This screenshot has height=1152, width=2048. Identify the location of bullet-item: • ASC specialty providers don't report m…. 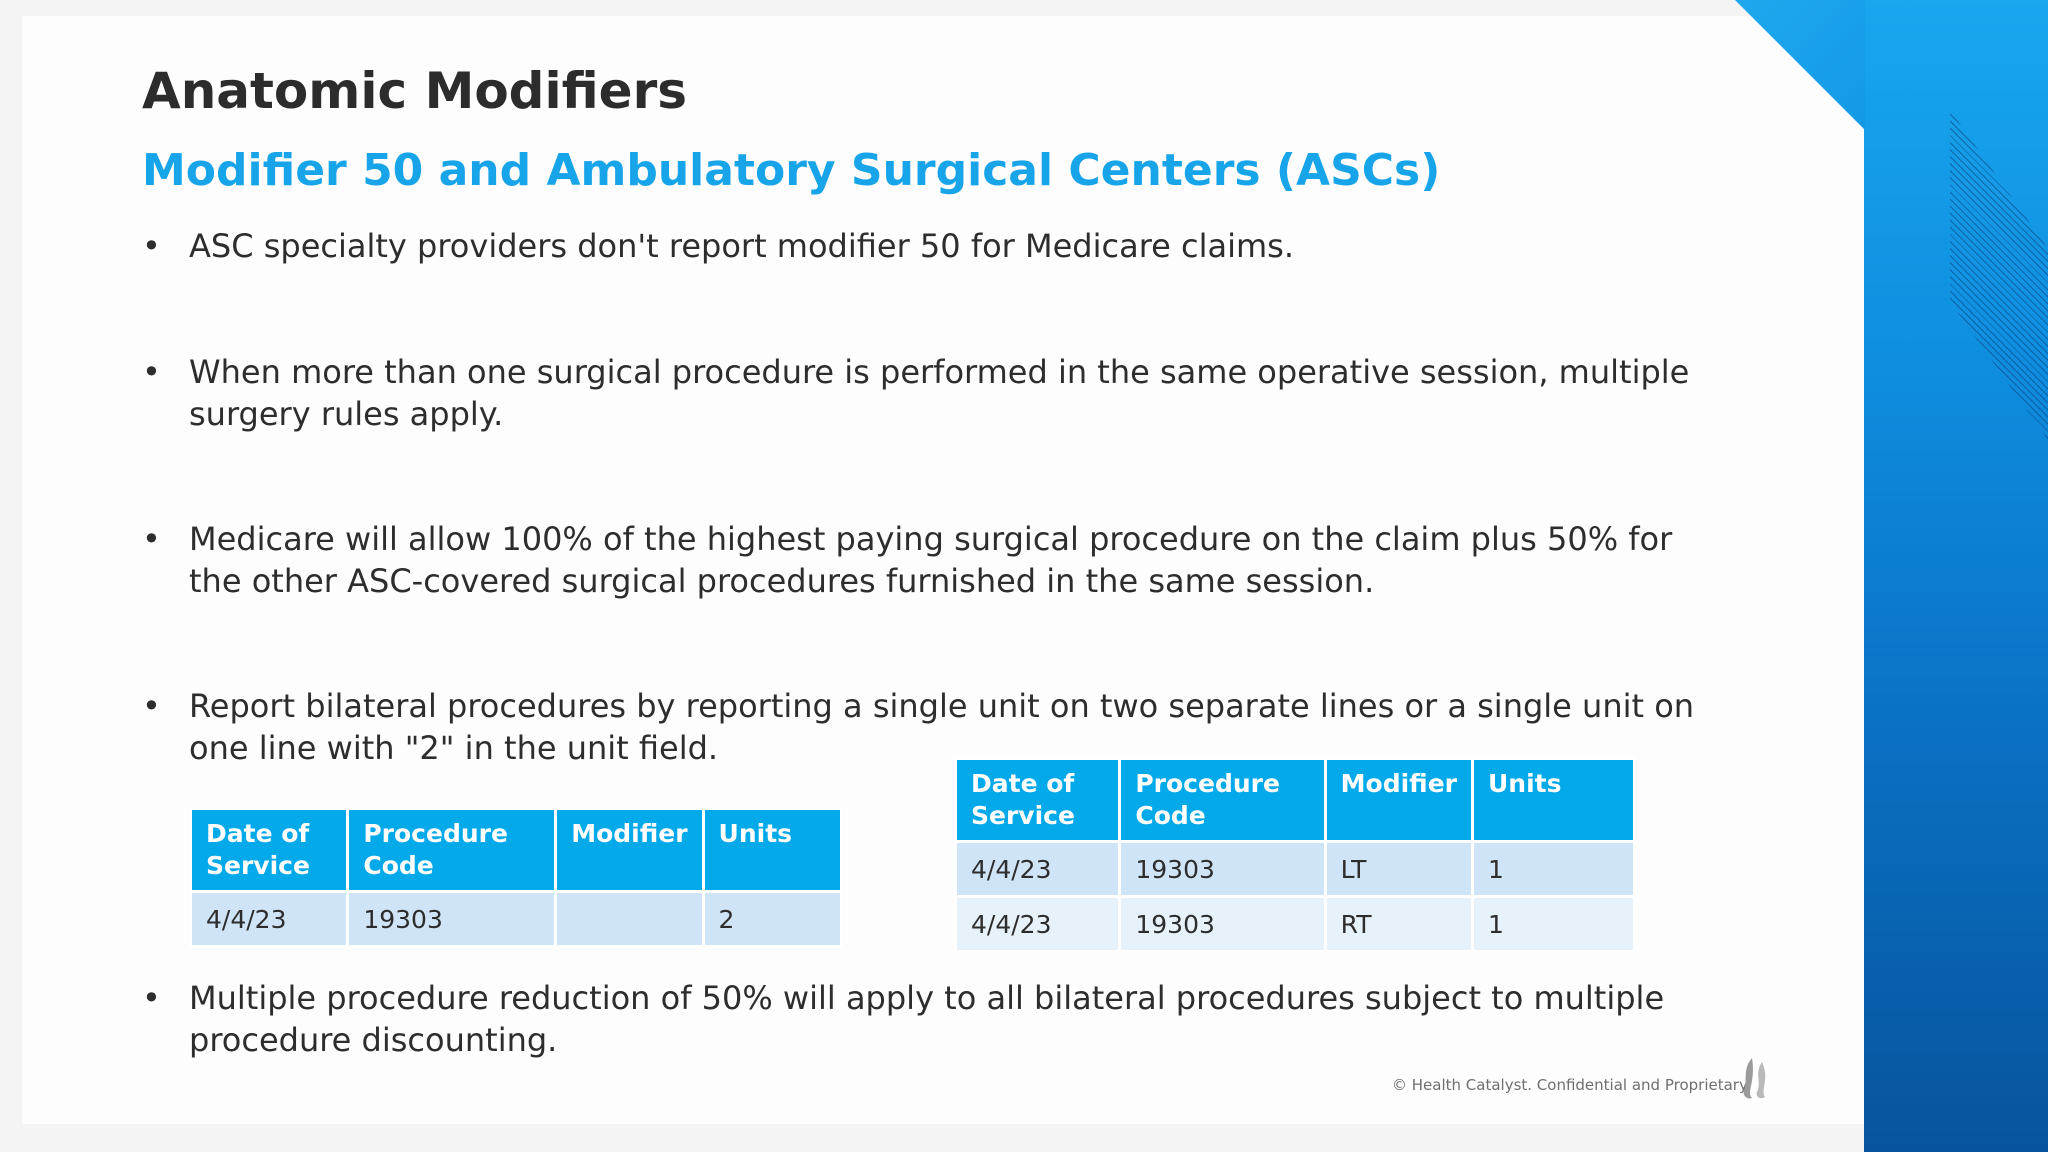
(937, 246).